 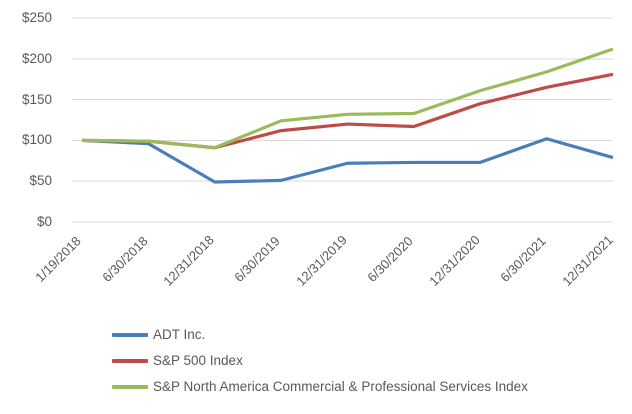 I want to click on x-axis-tick-label: 1/19/2018, so click(x=58, y=259).